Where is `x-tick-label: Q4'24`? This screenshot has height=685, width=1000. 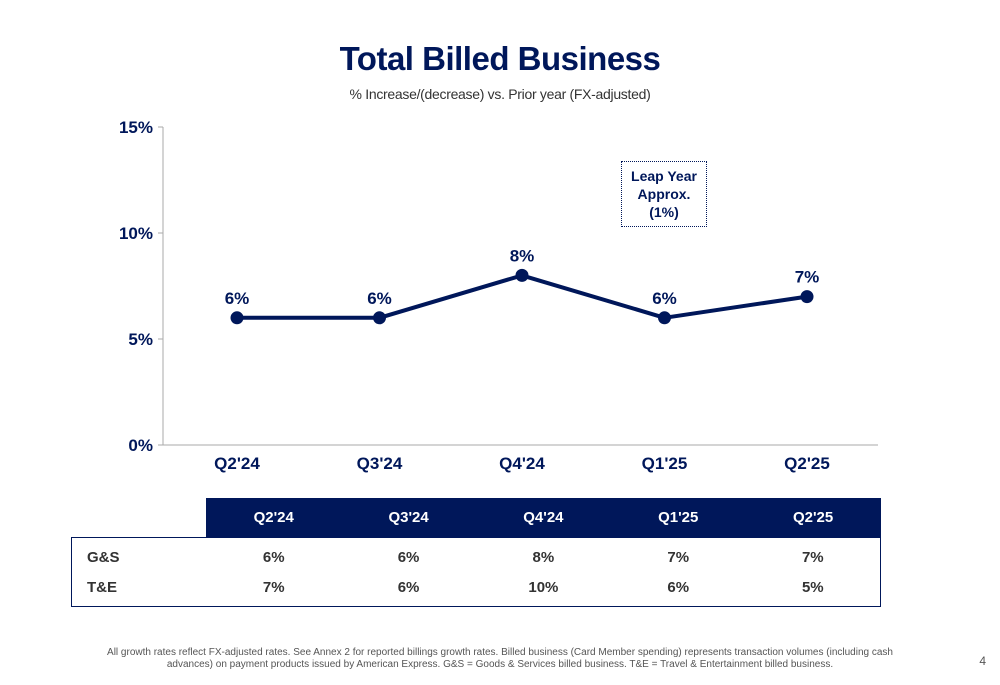 x-tick-label: Q4'24 is located at coordinates (522, 463).